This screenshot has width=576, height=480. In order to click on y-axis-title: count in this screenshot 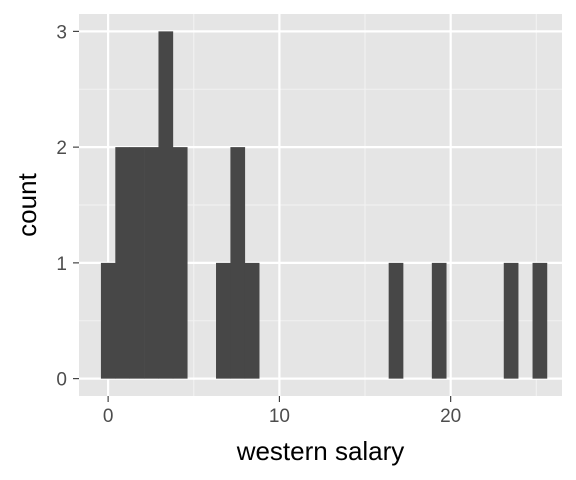, I will do `click(27, 204)`.